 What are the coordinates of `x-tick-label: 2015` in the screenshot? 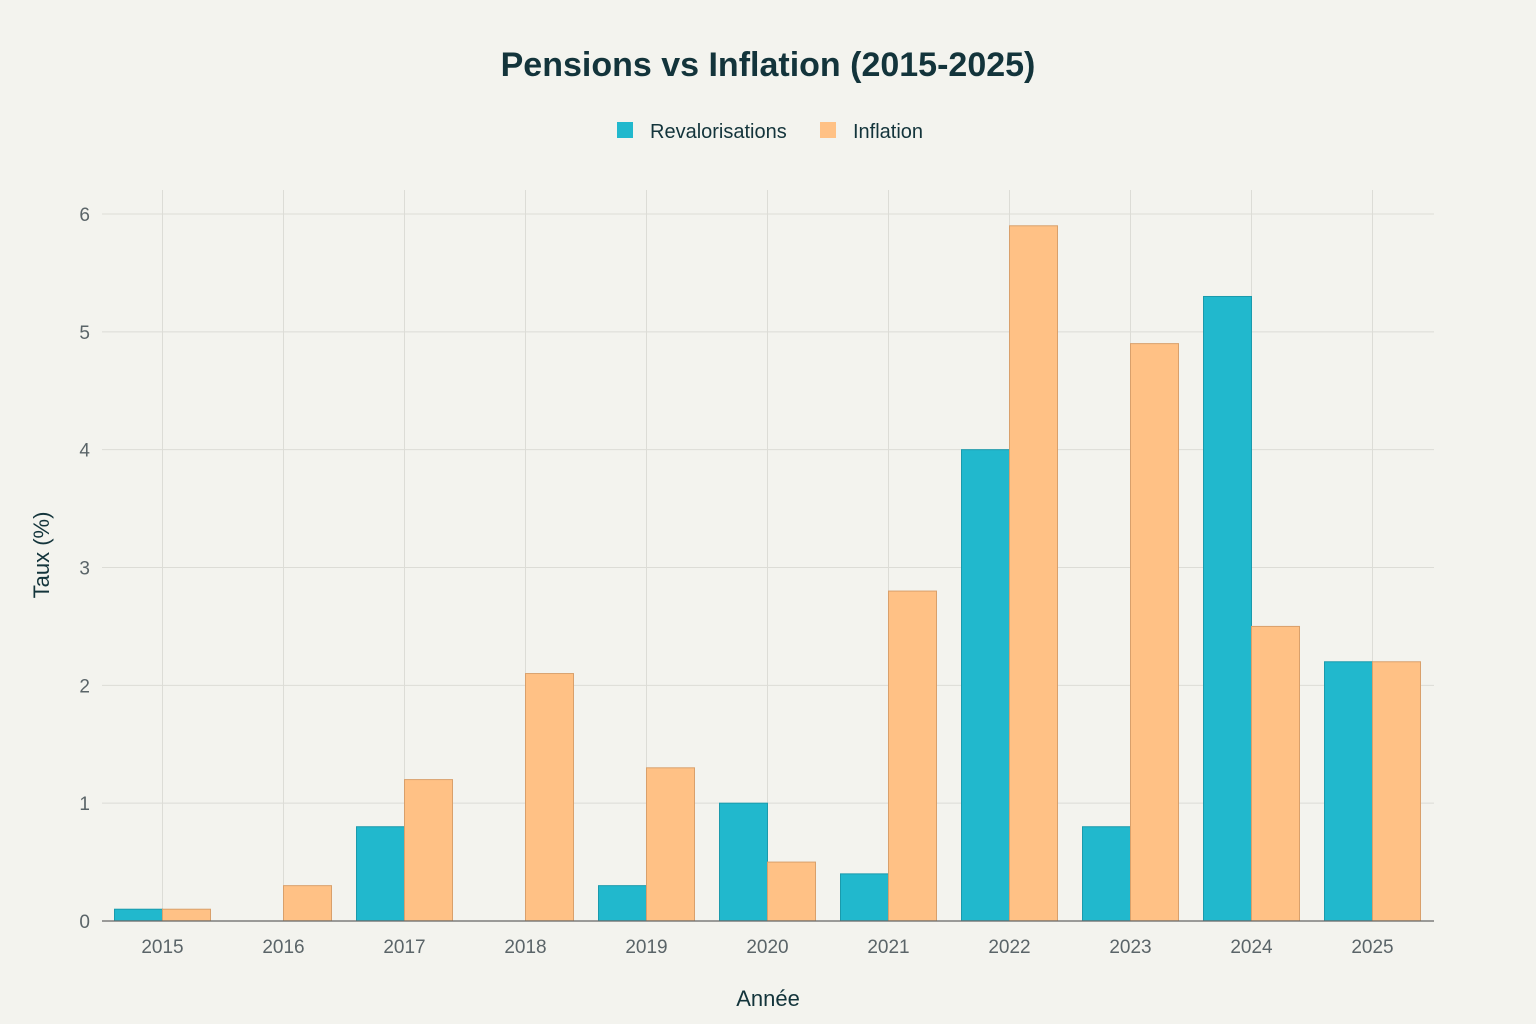 It's located at (162, 947).